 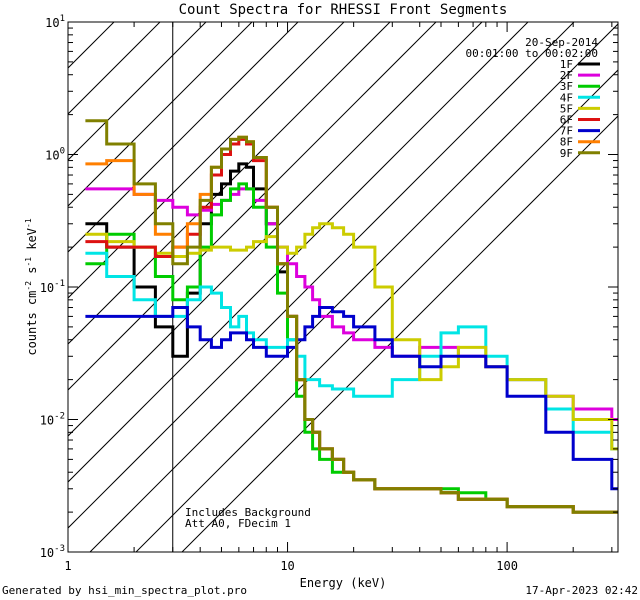 What do you see at coordinates (238, 523) in the screenshot?
I see `annotation-attenuator: Att A0, FDecim 1` at bounding box center [238, 523].